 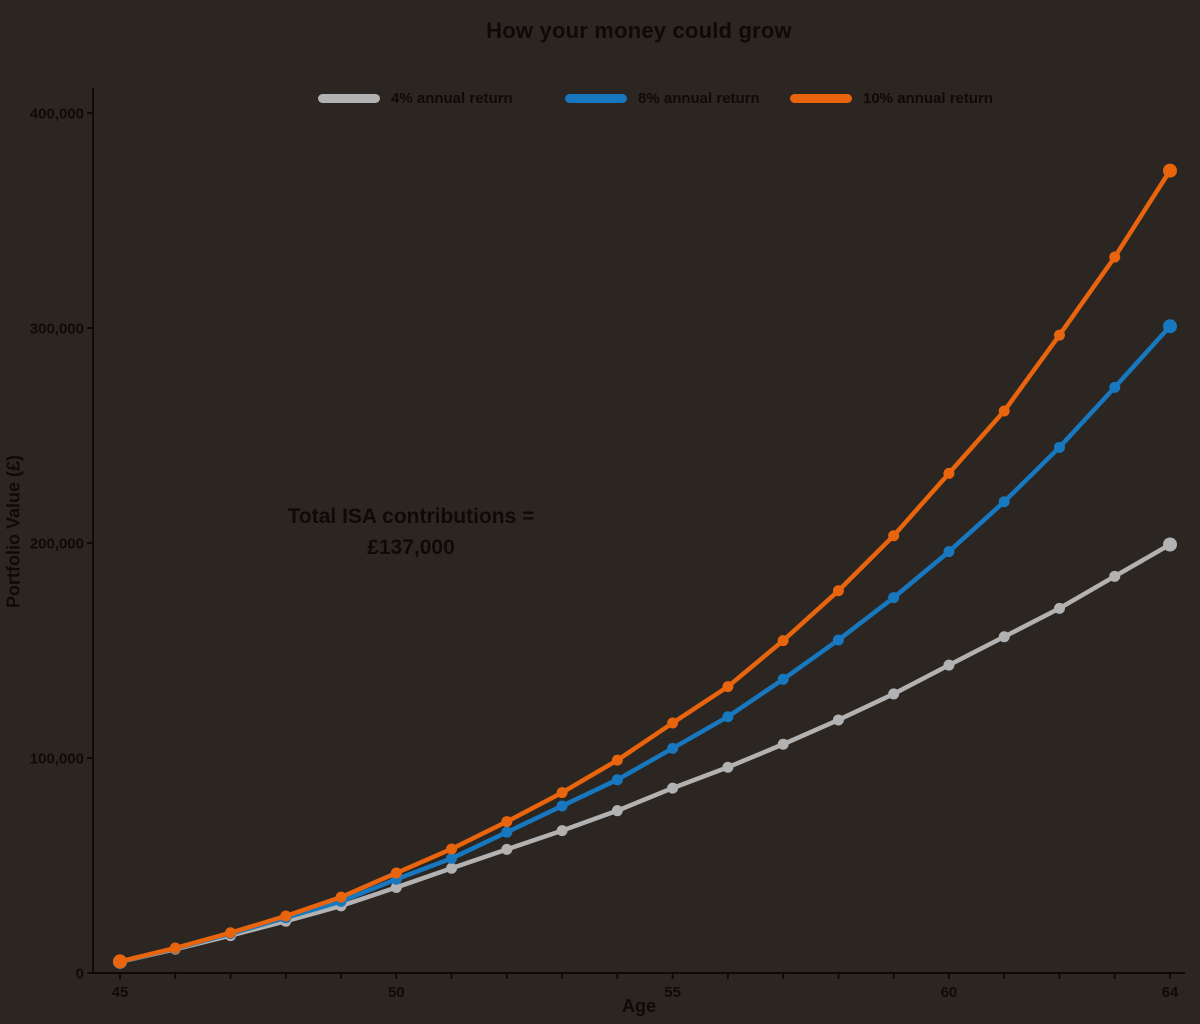 I want to click on legend-item-10pct: 10% annual return, so click(x=891, y=98).